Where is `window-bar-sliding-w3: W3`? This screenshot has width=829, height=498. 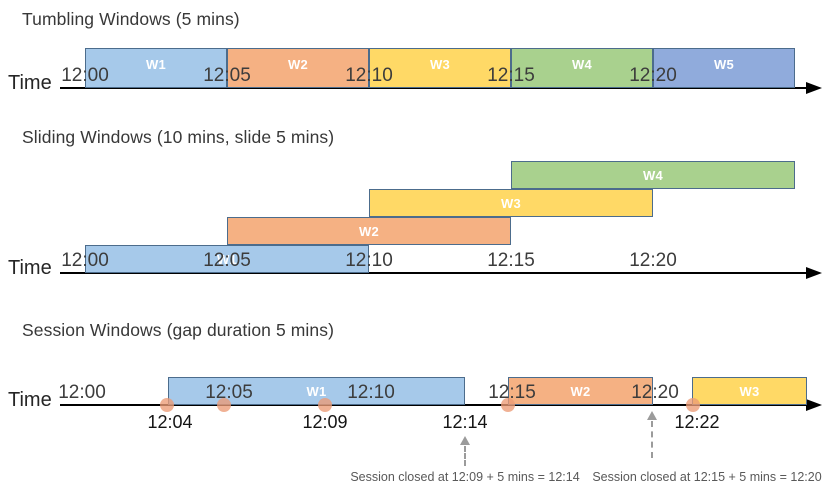
window-bar-sliding-w3: W3 is located at coordinates (511, 203).